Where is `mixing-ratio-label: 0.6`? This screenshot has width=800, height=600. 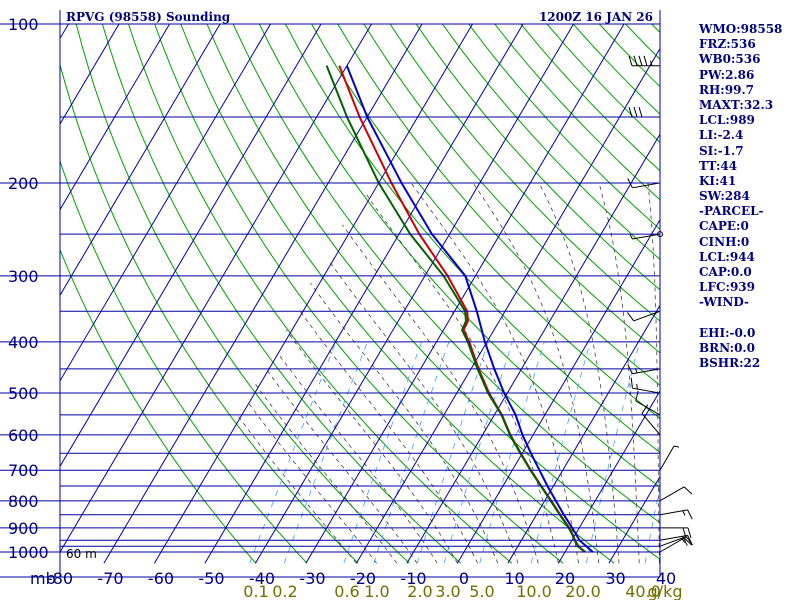 mixing-ratio-label: 0.6 is located at coordinates (346, 591).